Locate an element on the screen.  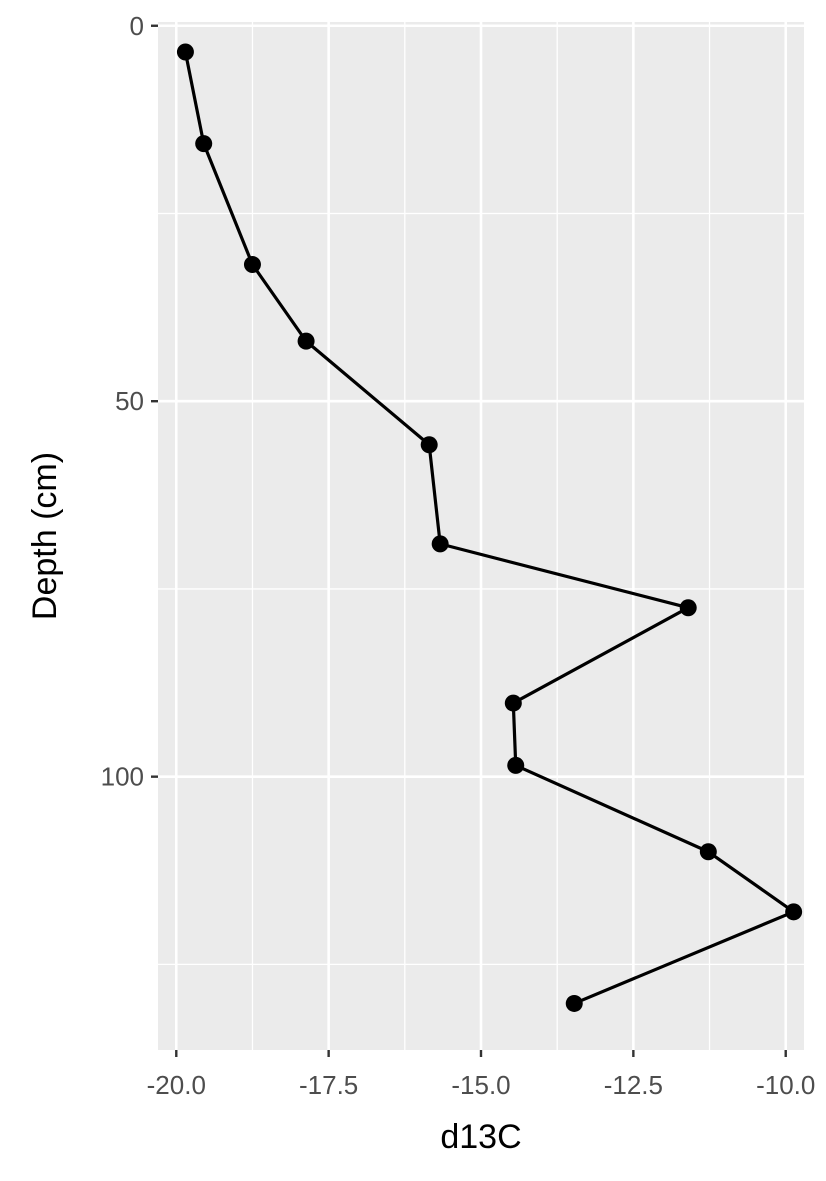
x-tick-label: -10.0 is located at coordinates (785, 1085).